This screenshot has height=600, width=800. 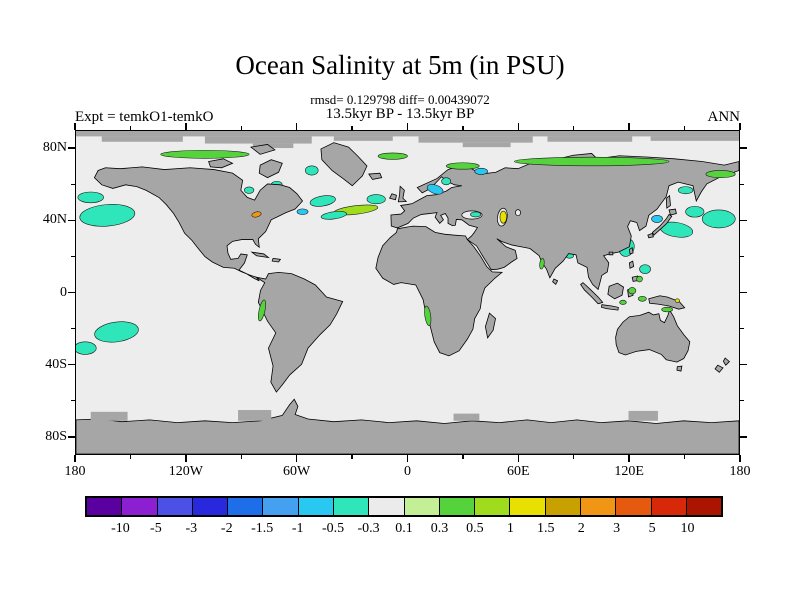 I want to click on colorbar-level-label: -0.3, so click(x=368, y=528).